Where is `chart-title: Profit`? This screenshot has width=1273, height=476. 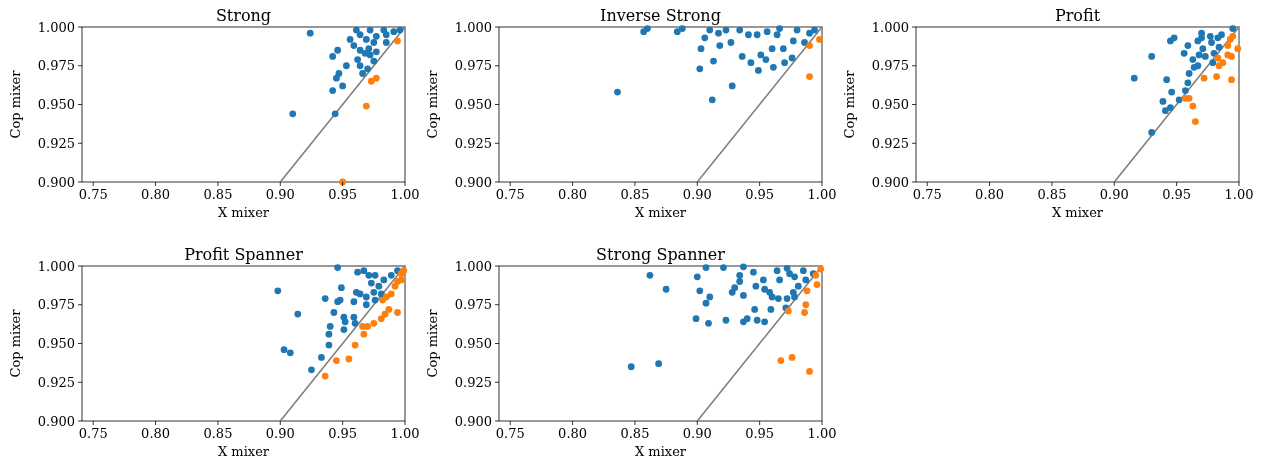
chart-title: Profit is located at coordinates (1077, 15).